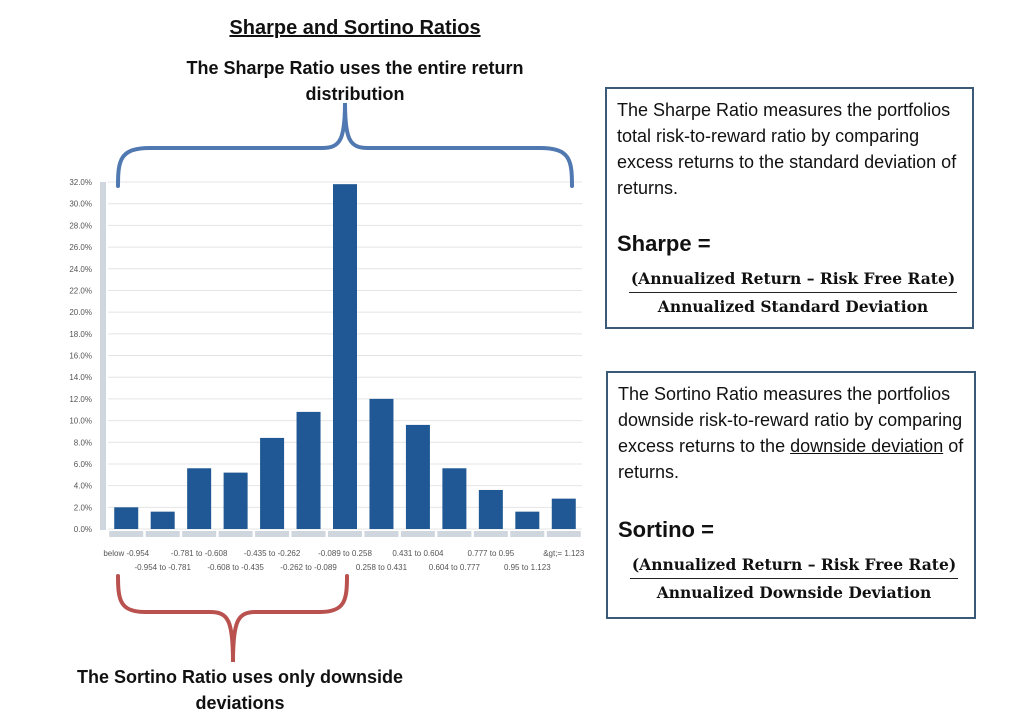 This screenshot has height=727, width=1033. I want to click on sortino-denominator: Annualized Downside Deviation, so click(794, 592).